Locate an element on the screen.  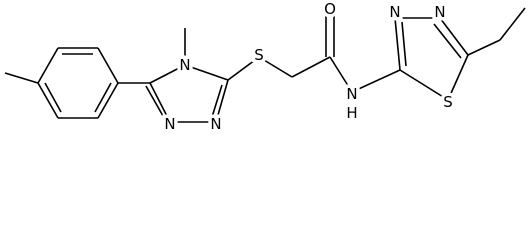
atom-label: O is located at coordinates (330, 9).